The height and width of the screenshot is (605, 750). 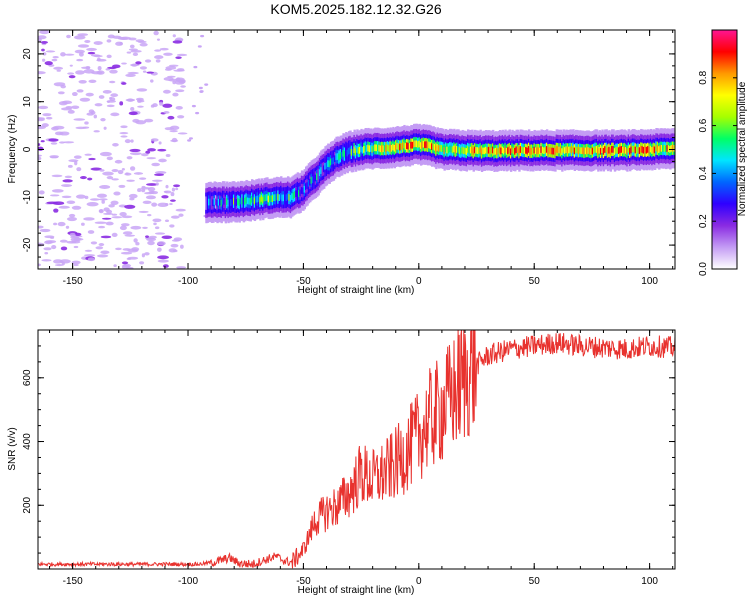 What do you see at coordinates (649, 581) in the screenshot?
I see `x-tick-label: 100` at bounding box center [649, 581].